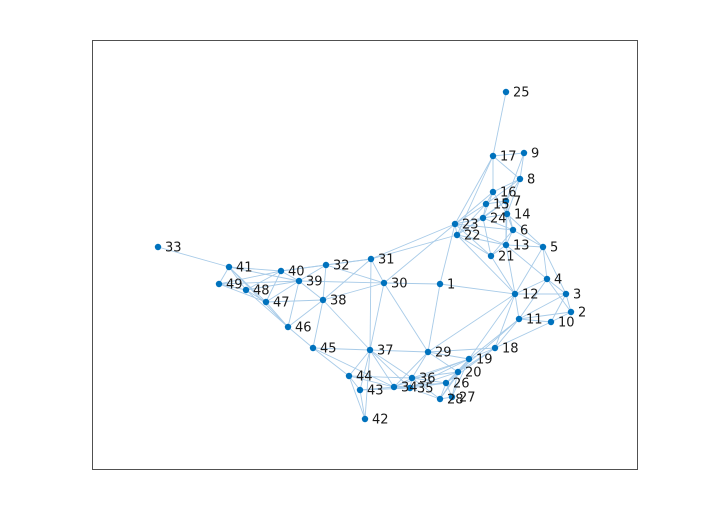 This screenshot has height=529, width=705. What do you see at coordinates (554, 248) in the screenshot?
I see `node-label-5: 5` at bounding box center [554, 248].